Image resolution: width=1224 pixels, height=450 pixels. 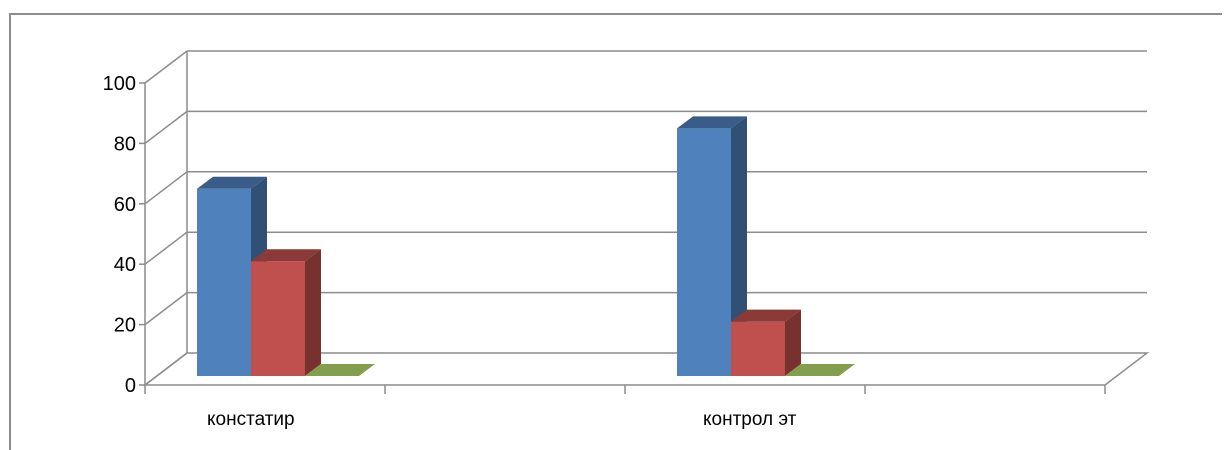 I want to click on y-tick-label: 80, so click(x=125, y=144).